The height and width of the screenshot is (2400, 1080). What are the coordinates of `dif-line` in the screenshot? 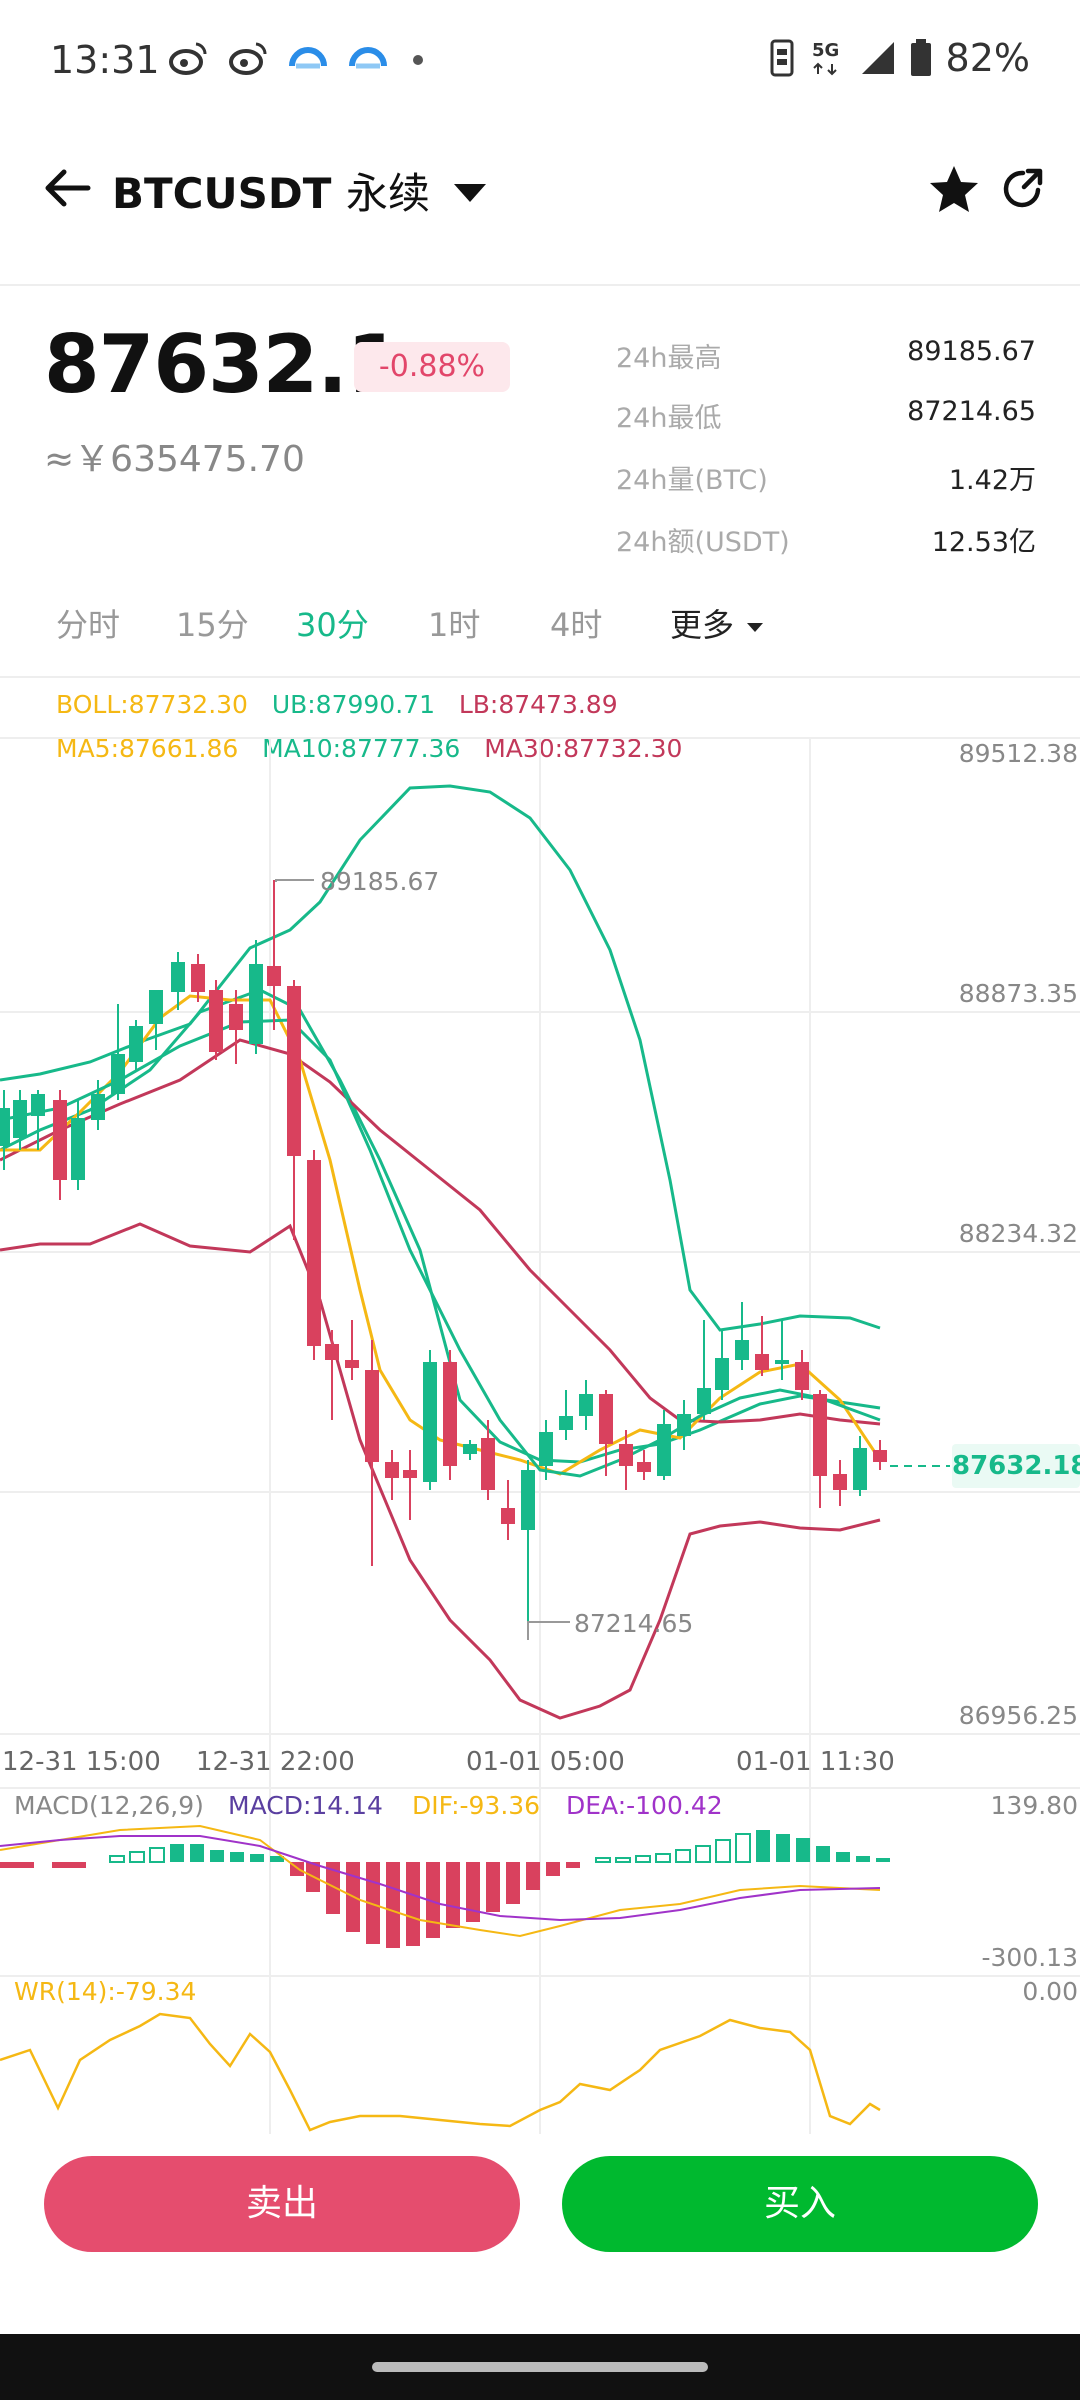 It's located at (440, 1881).